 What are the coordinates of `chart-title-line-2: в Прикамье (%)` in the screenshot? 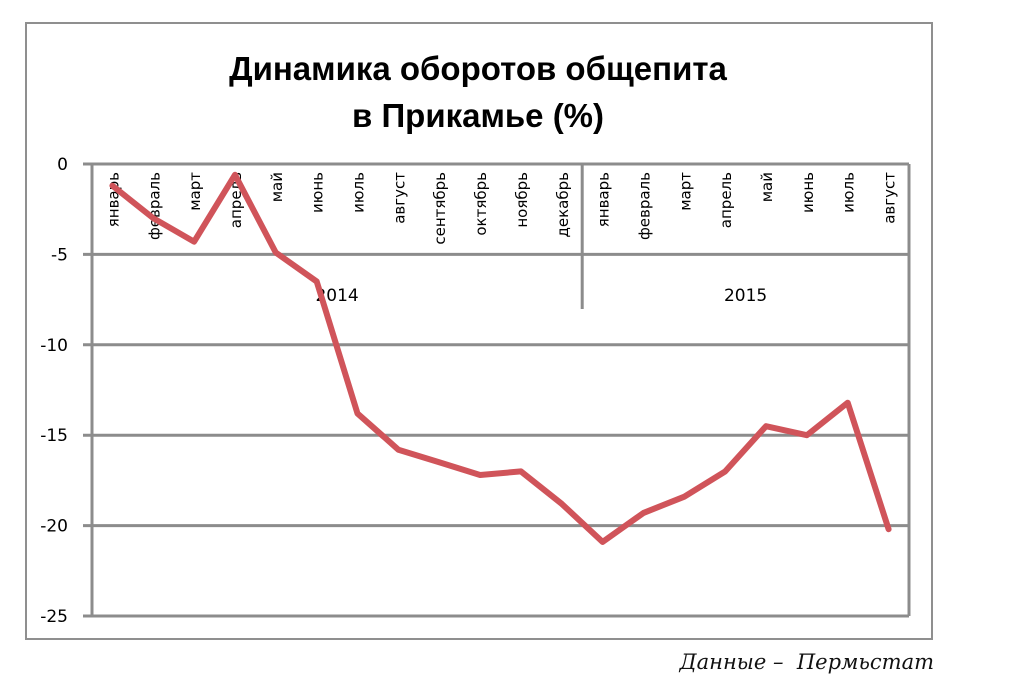 It's located at (478, 115).